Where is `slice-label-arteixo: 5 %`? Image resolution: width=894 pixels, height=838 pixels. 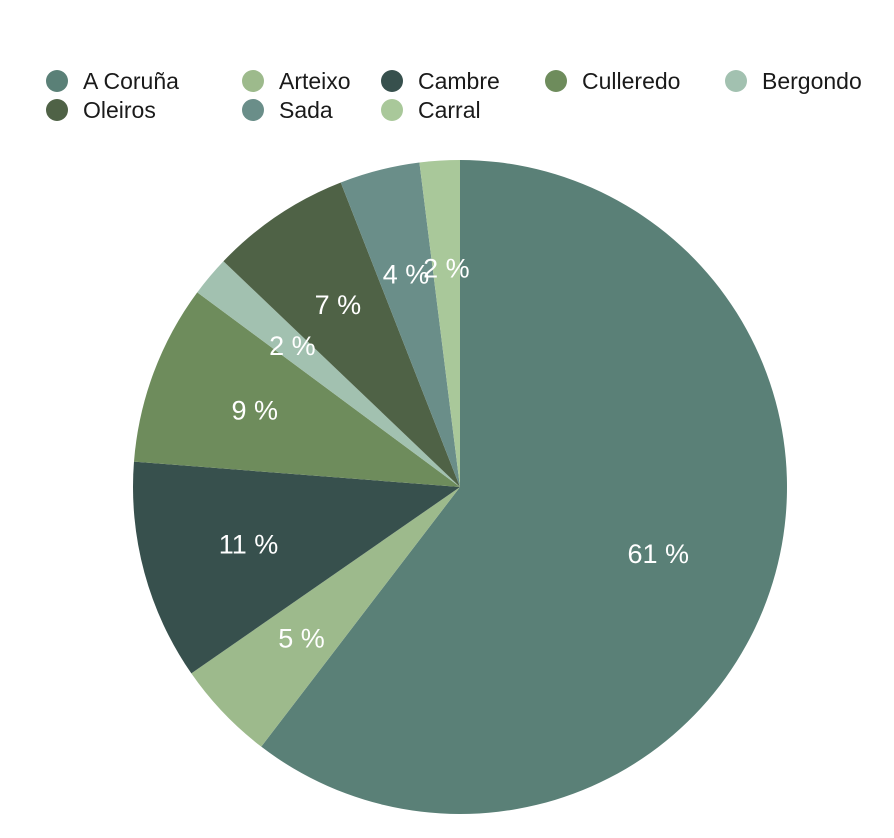
slice-label-arteixo: 5 % is located at coordinates (301, 638).